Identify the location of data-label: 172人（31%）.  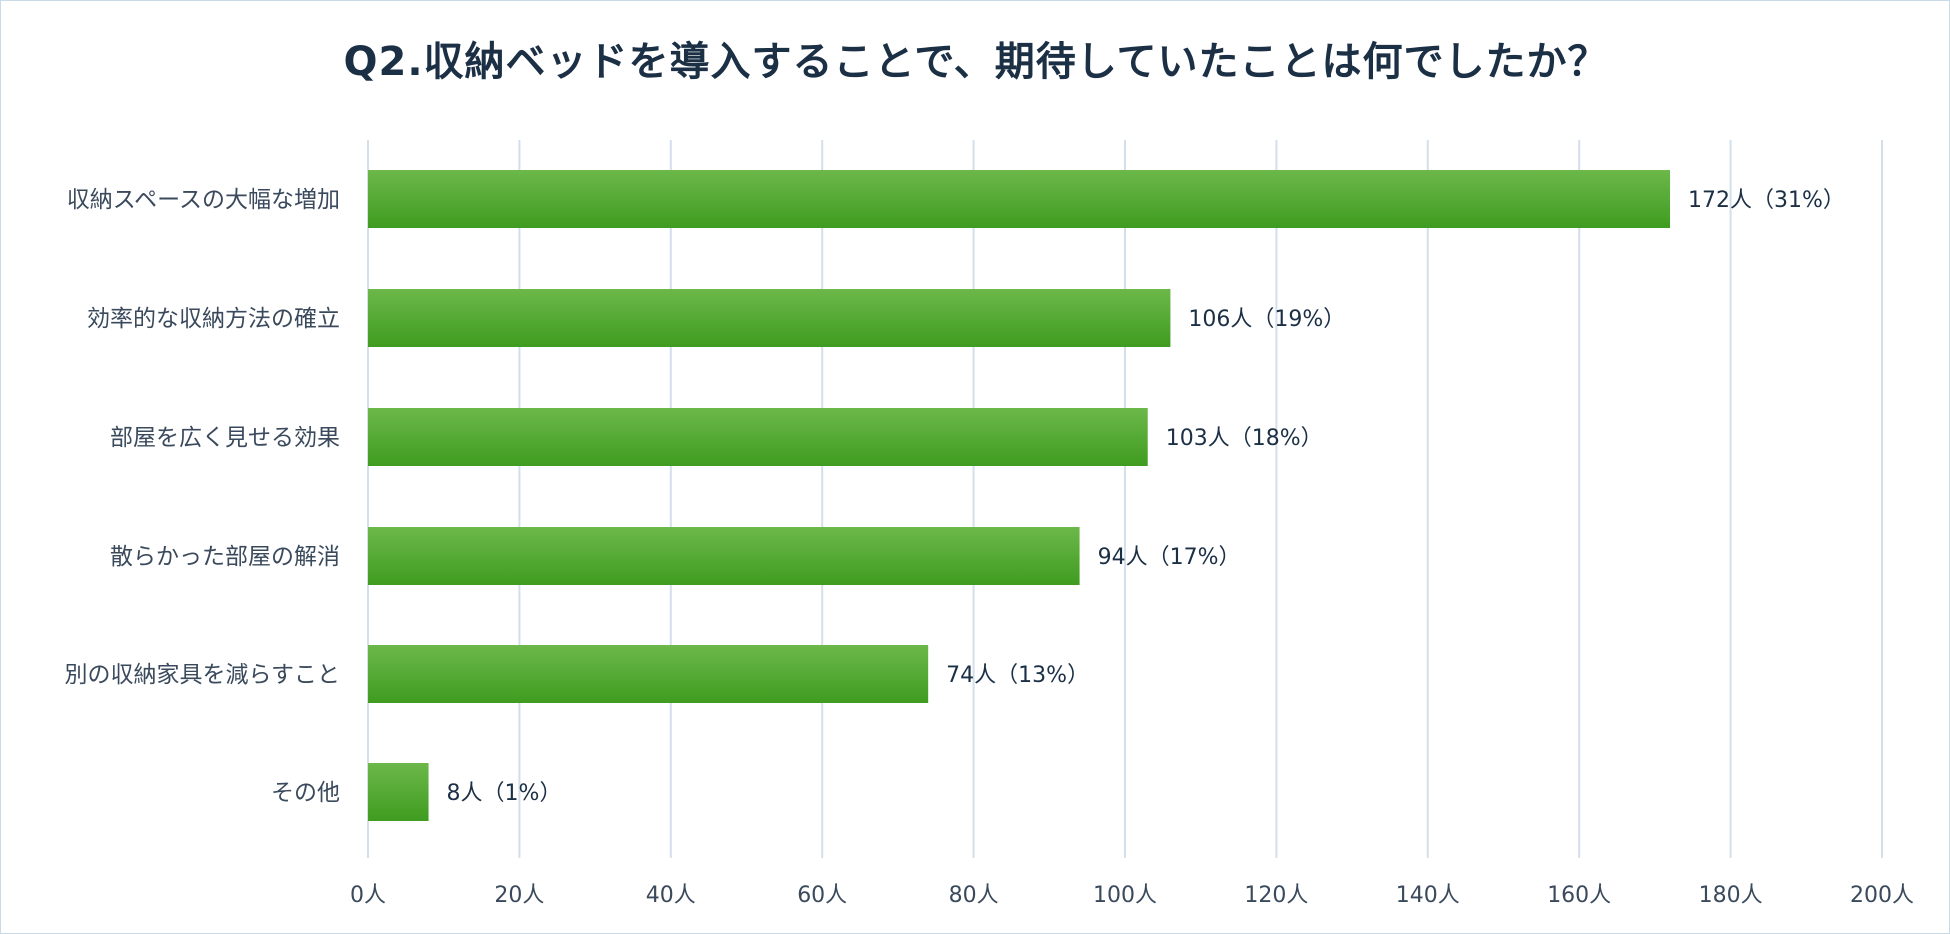
(1766, 200).